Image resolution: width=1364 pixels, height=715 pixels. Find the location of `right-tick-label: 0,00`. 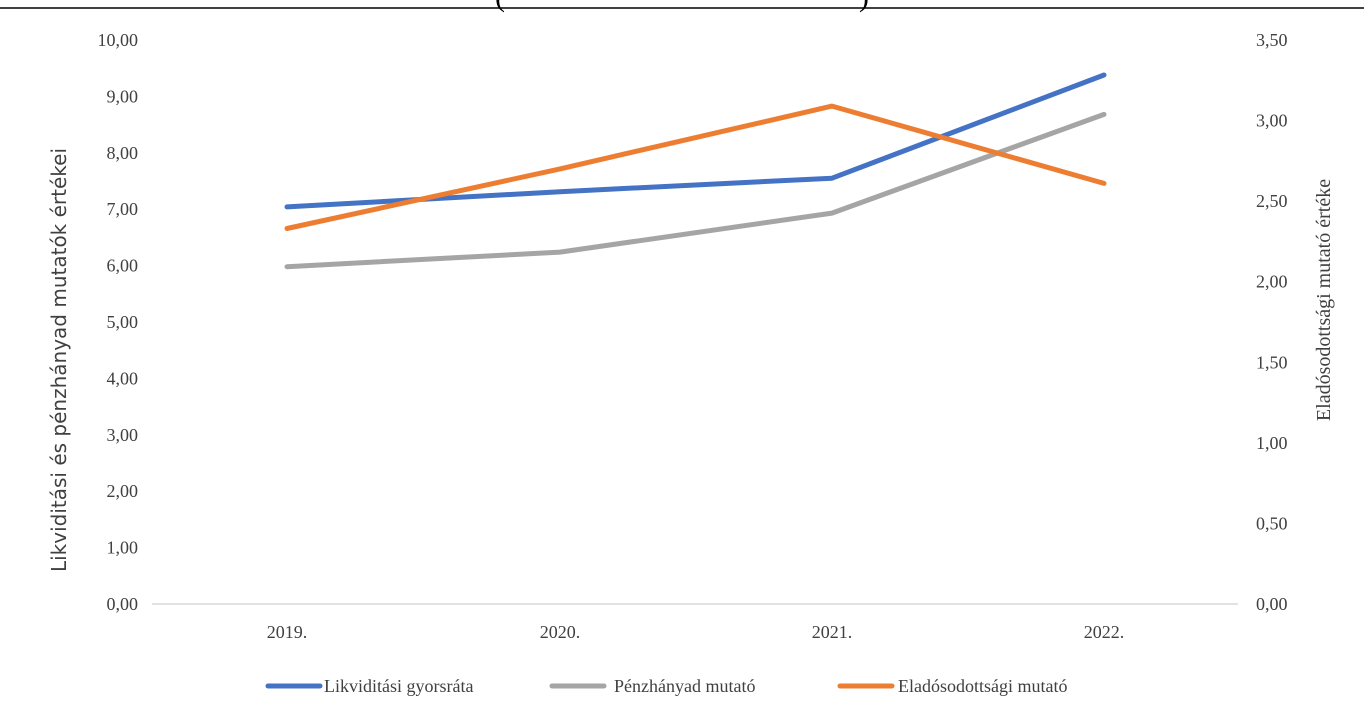

right-tick-label: 0,00 is located at coordinates (1272, 604).